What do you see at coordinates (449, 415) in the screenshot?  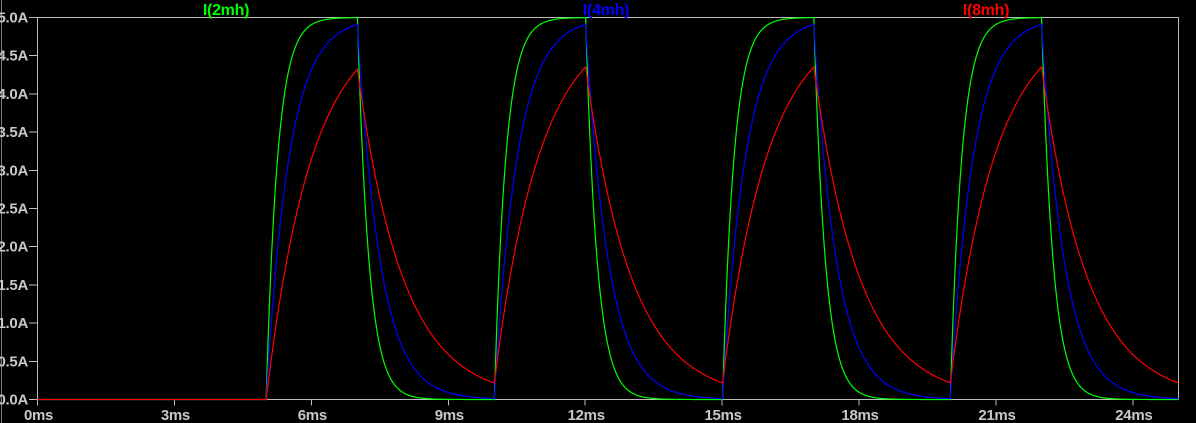 I see `x-tick-label: 9ms` at bounding box center [449, 415].